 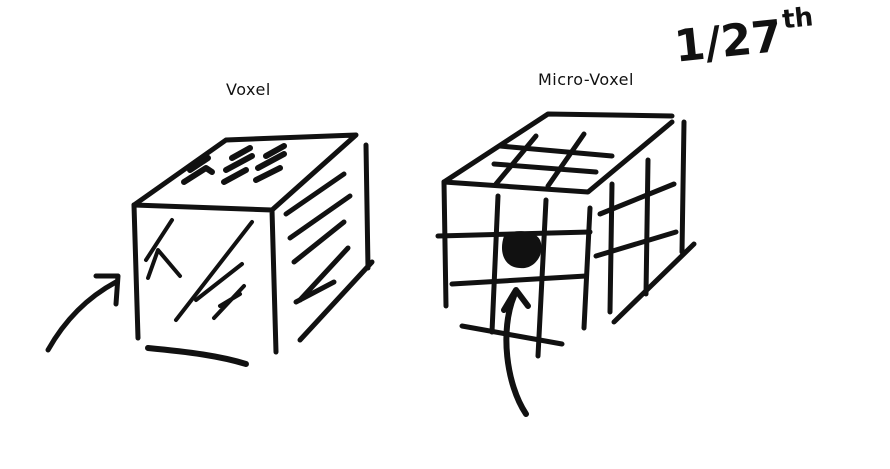 What do you see at coordinates (83, 313) in the screenshot?
I see `voxel-arrow` at bounding box center [83, 313].